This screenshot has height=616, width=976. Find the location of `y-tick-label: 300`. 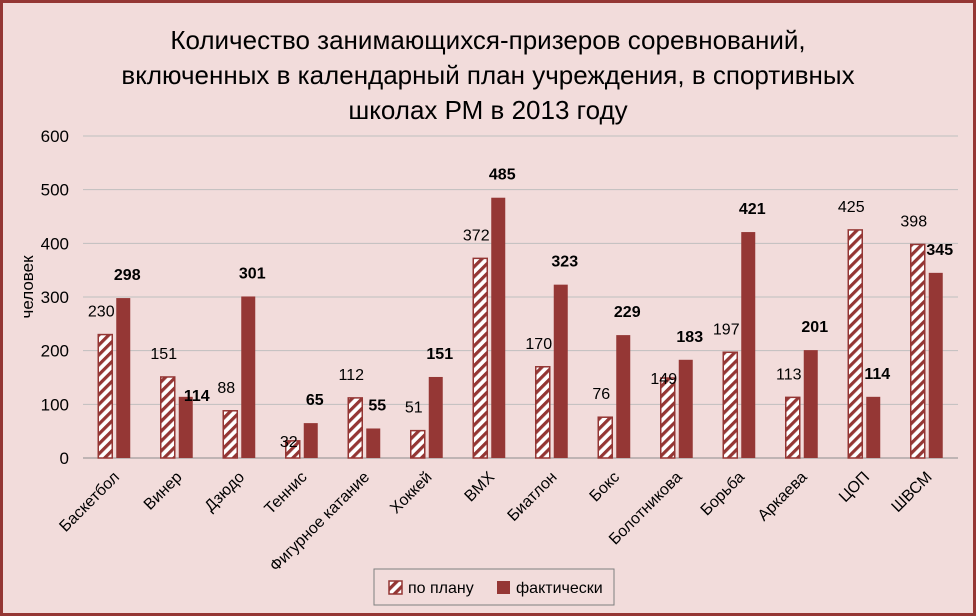

y-tick-label: 300 is located at coordinates (55, 297).